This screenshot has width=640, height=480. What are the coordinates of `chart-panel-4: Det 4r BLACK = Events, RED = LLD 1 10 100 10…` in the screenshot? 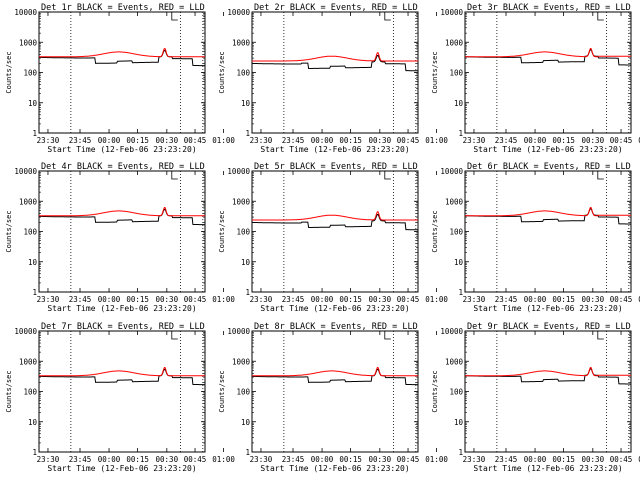 It's located at (120, 237).